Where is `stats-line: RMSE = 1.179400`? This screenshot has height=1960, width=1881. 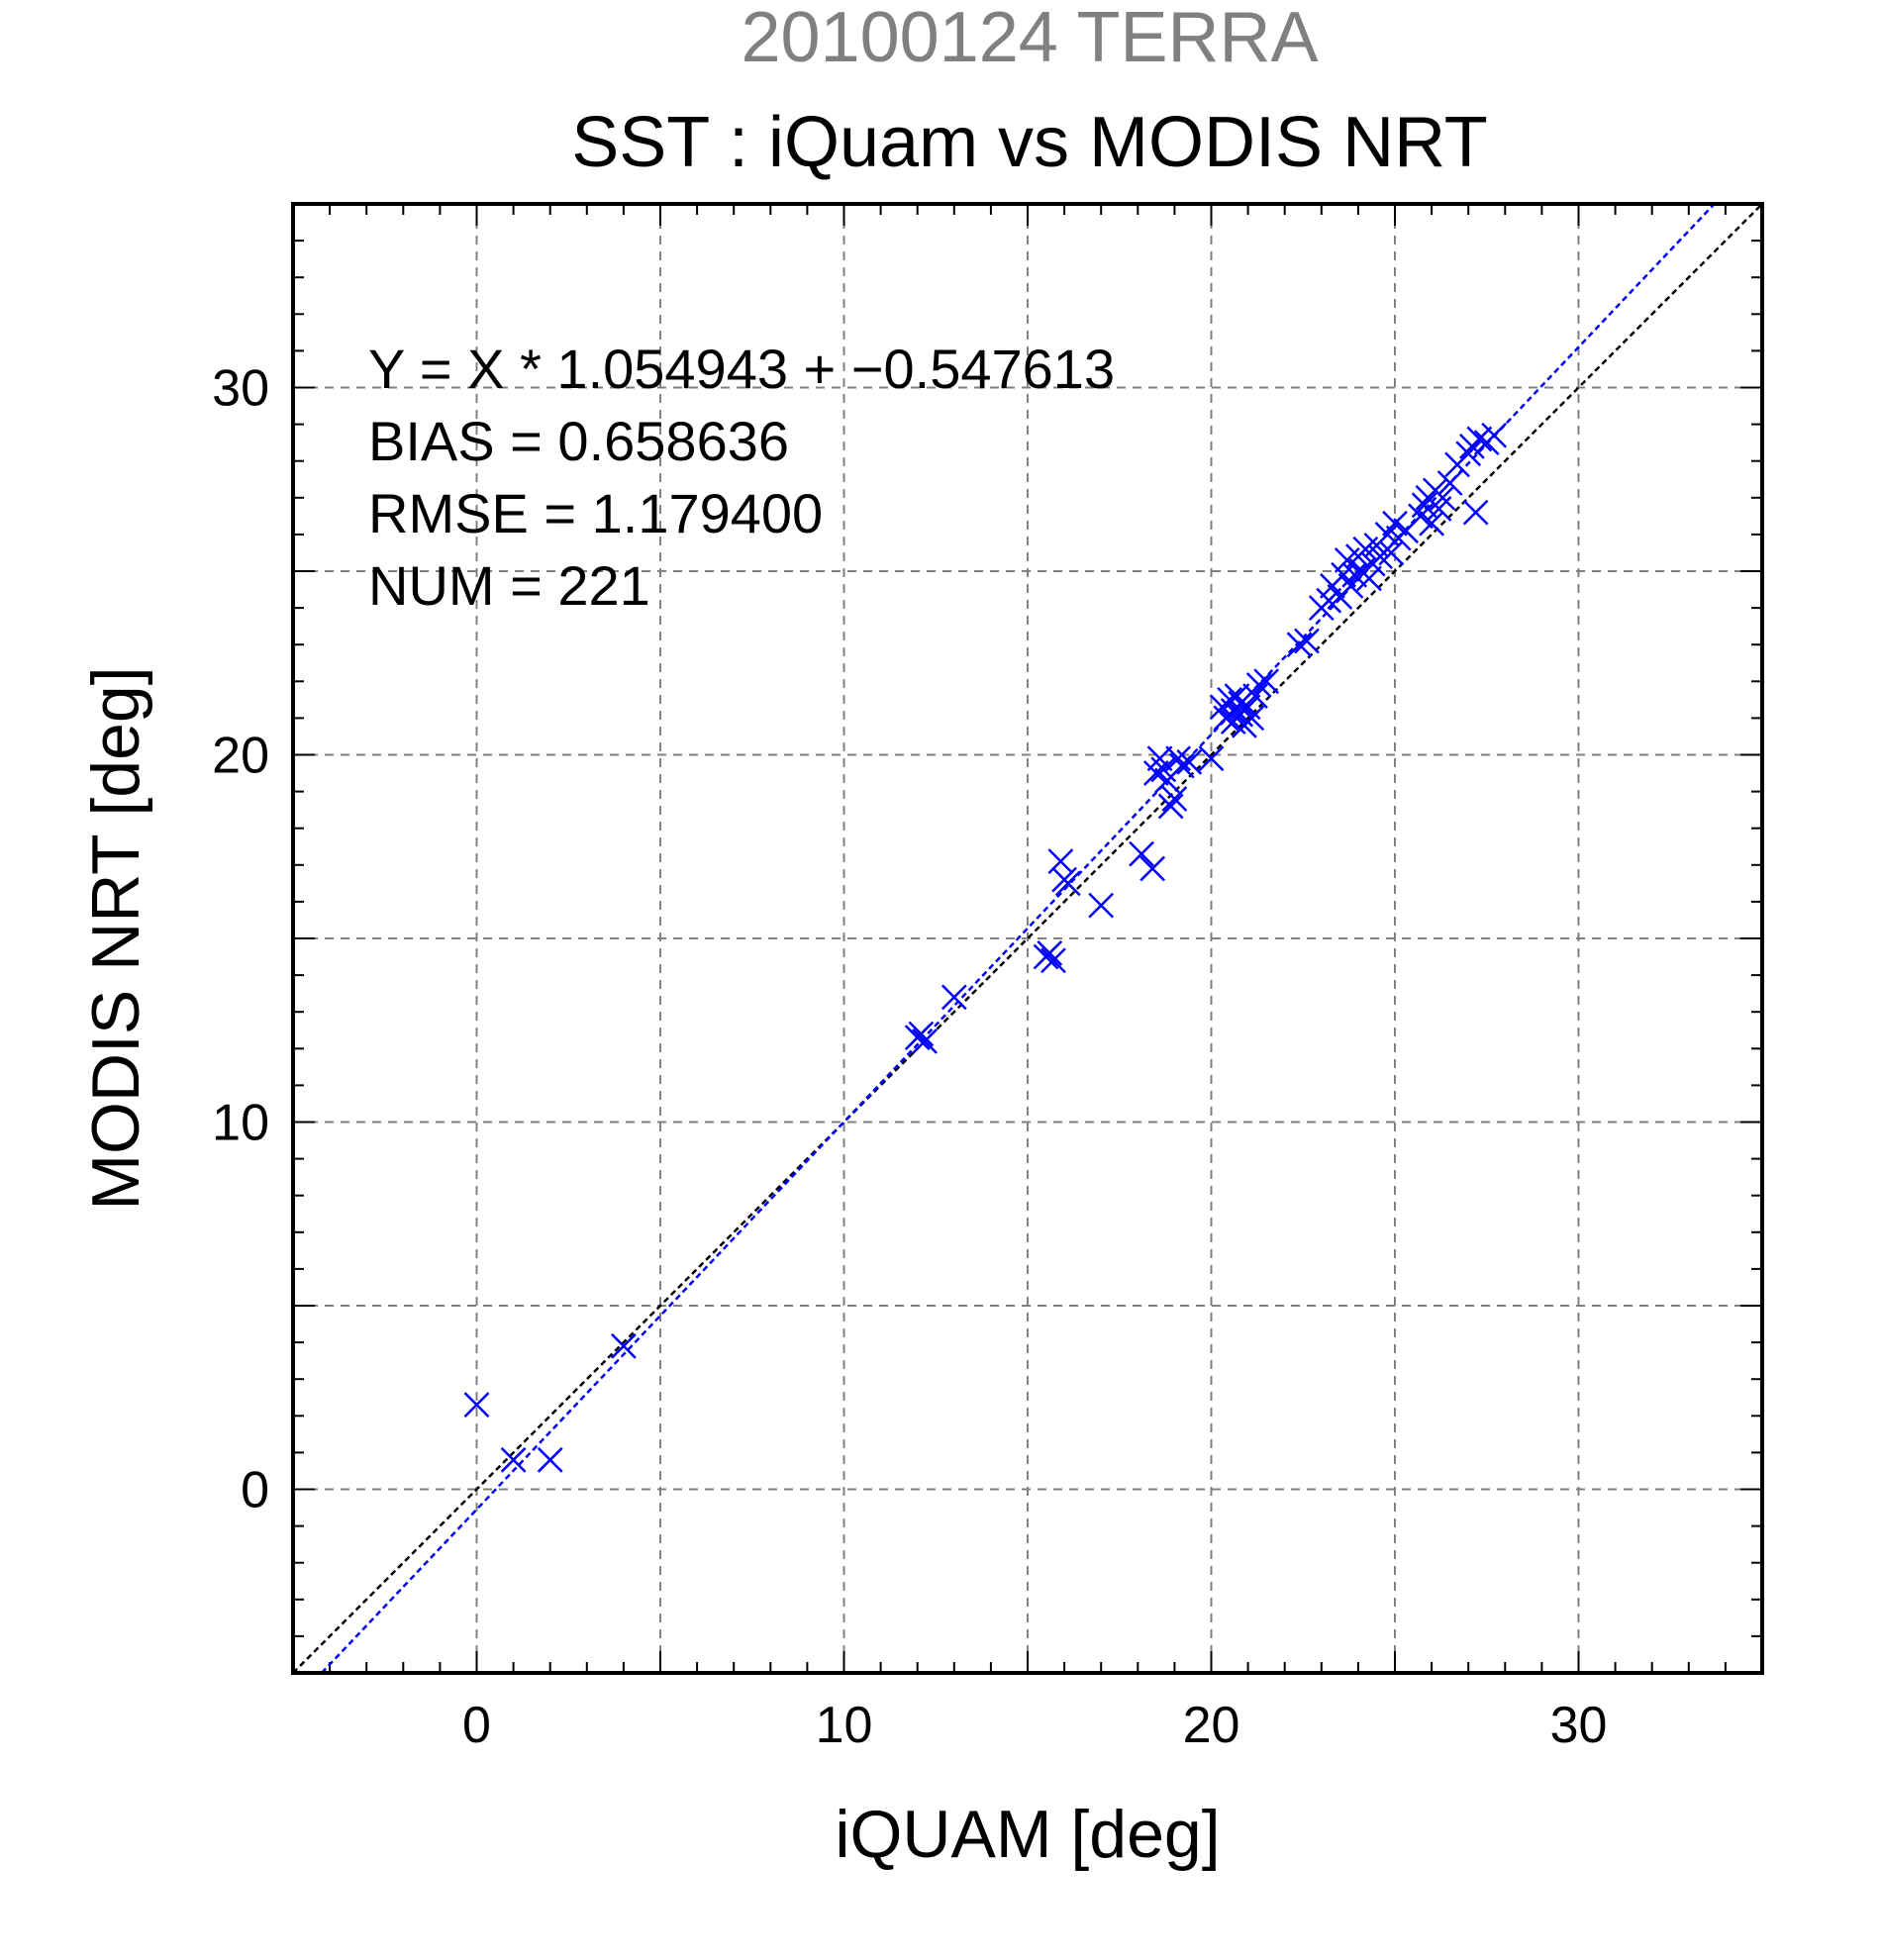 stats-line: RMSE = 1.179400 is located at coordinates (595, 513).